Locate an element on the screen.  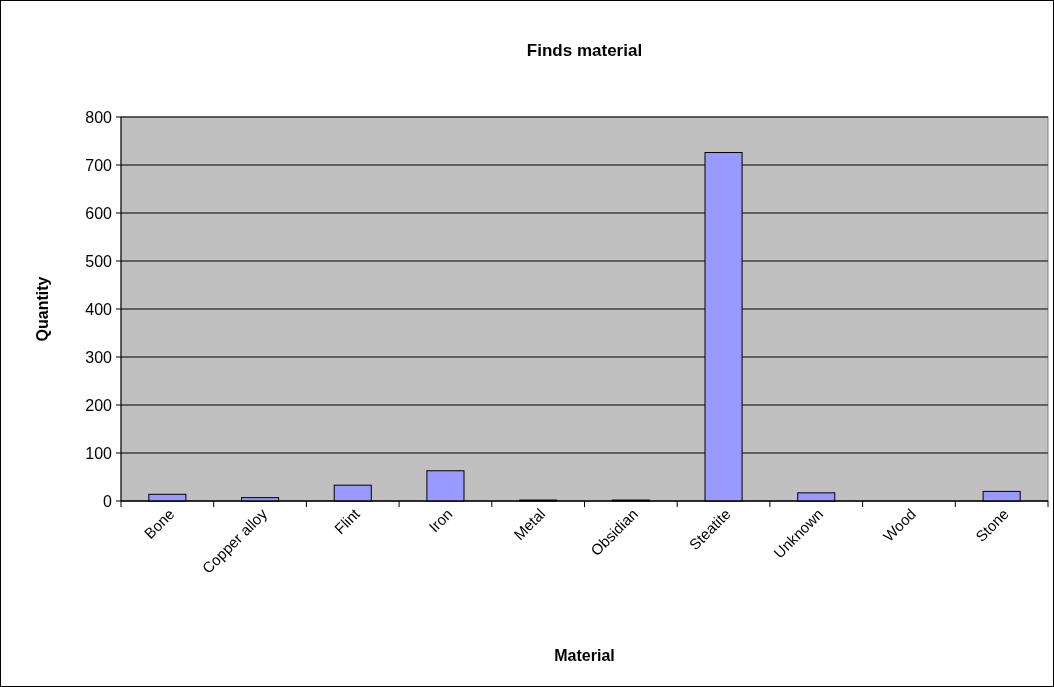
y-axis-title: Quantity is located at coordinates (42, 309).